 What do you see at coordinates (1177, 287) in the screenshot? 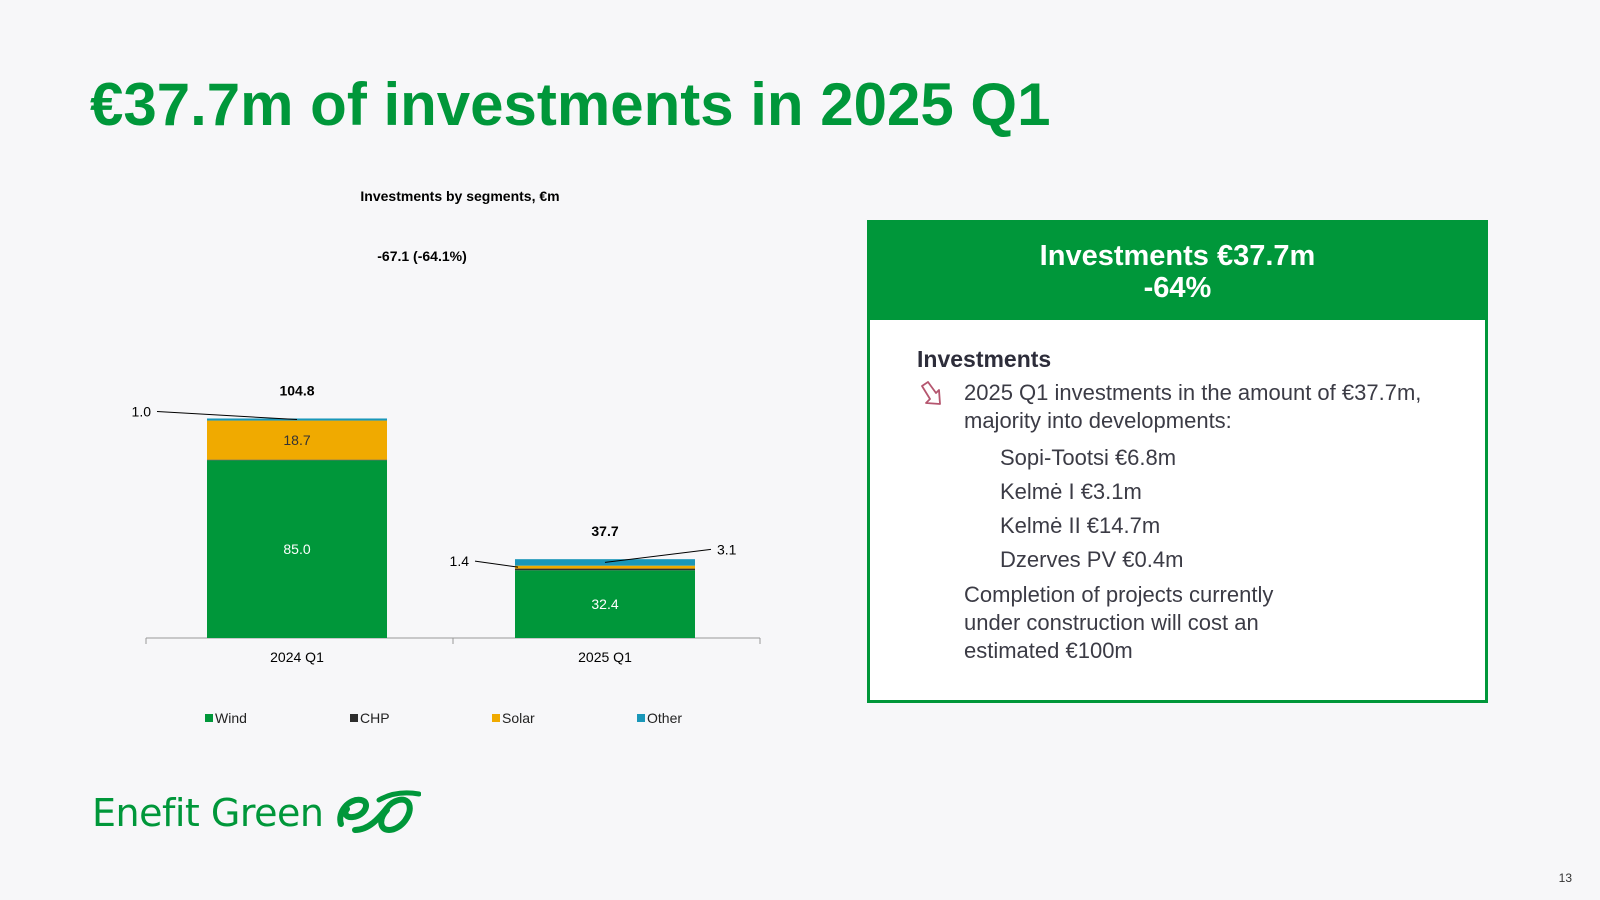
I see `panel-header-change: -64%` at bounding box center [1177, 287].